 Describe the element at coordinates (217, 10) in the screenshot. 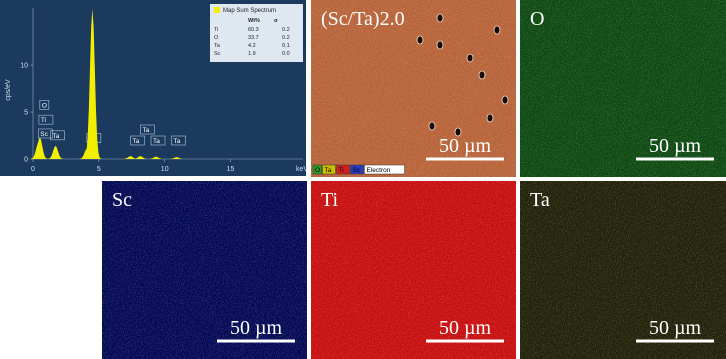

I see `legend-swatch` at that location.